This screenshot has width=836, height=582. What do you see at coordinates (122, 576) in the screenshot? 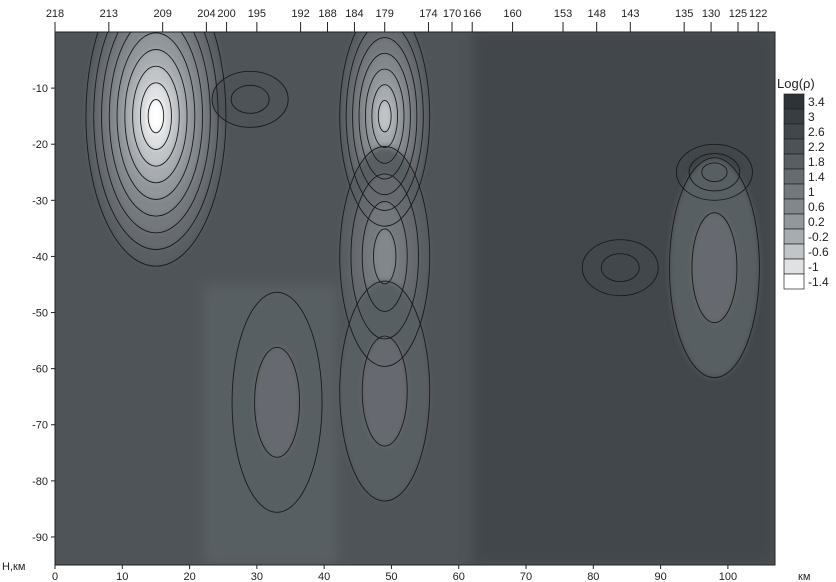
I see `x-tick-label: 10` at bounding box center [122, 576].